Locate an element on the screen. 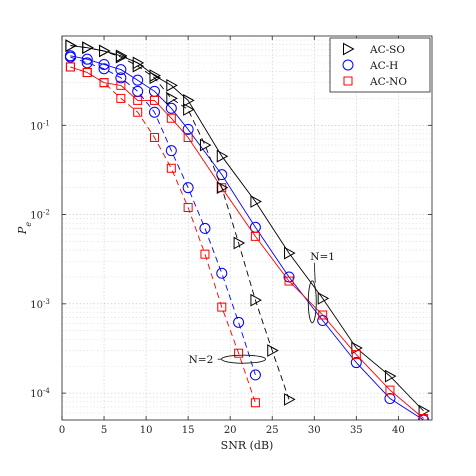 The height and width of the screenshot is (476, 476). x-axis-label: SNR (dB) is located at coordinates (247, 445).